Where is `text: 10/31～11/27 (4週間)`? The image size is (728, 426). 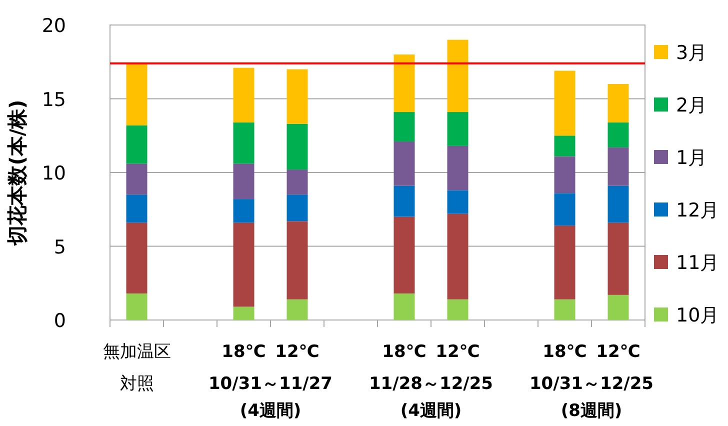
text: 10/31～11/27 (4週間) is located at coordinates (270, 397).